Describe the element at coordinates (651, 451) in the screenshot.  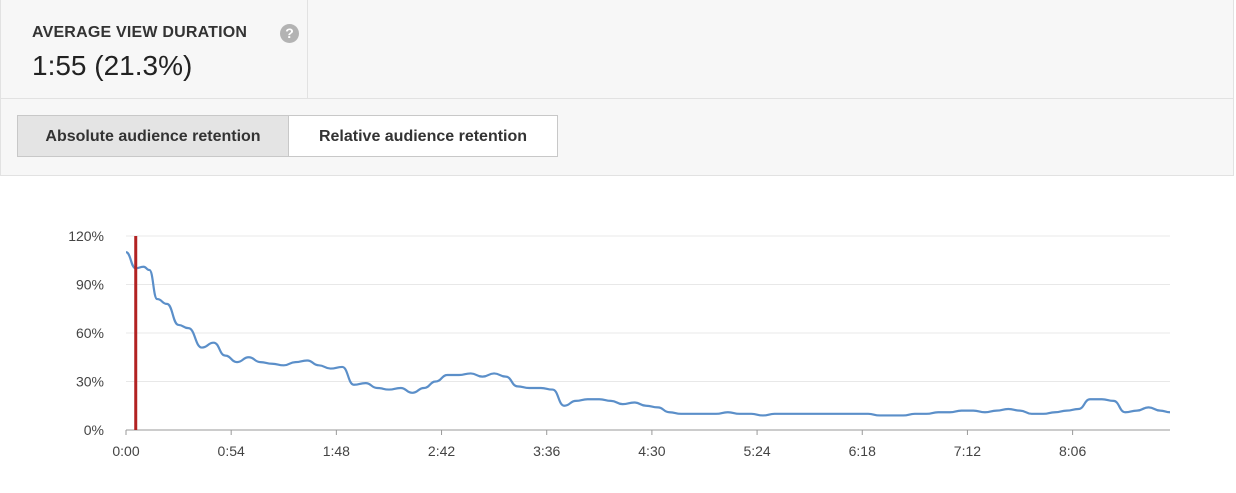
I see `x-tick-label: 4:30` at that location.